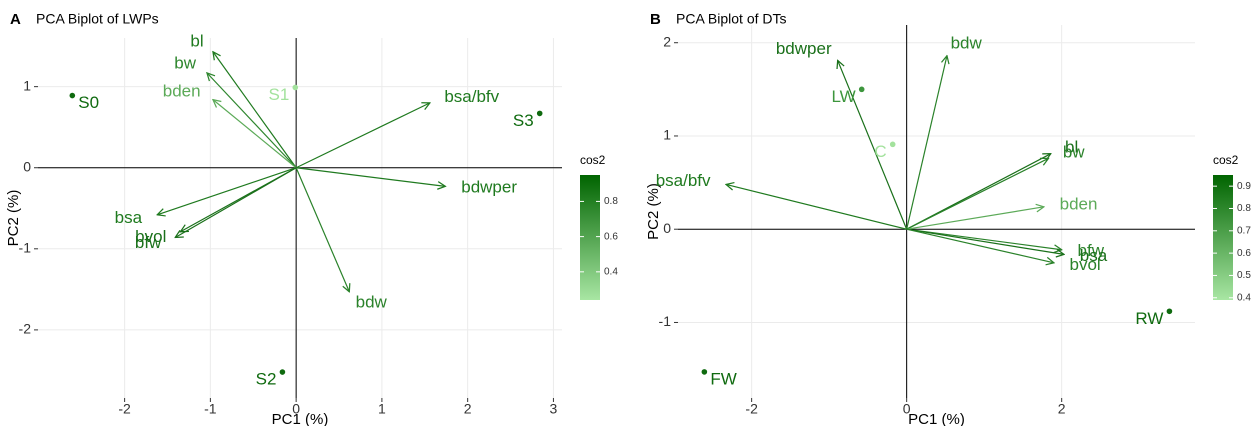 The height and width of the screenshot is (426, 1255). I want to click on y-tick-label: 2, so click(667, 41).